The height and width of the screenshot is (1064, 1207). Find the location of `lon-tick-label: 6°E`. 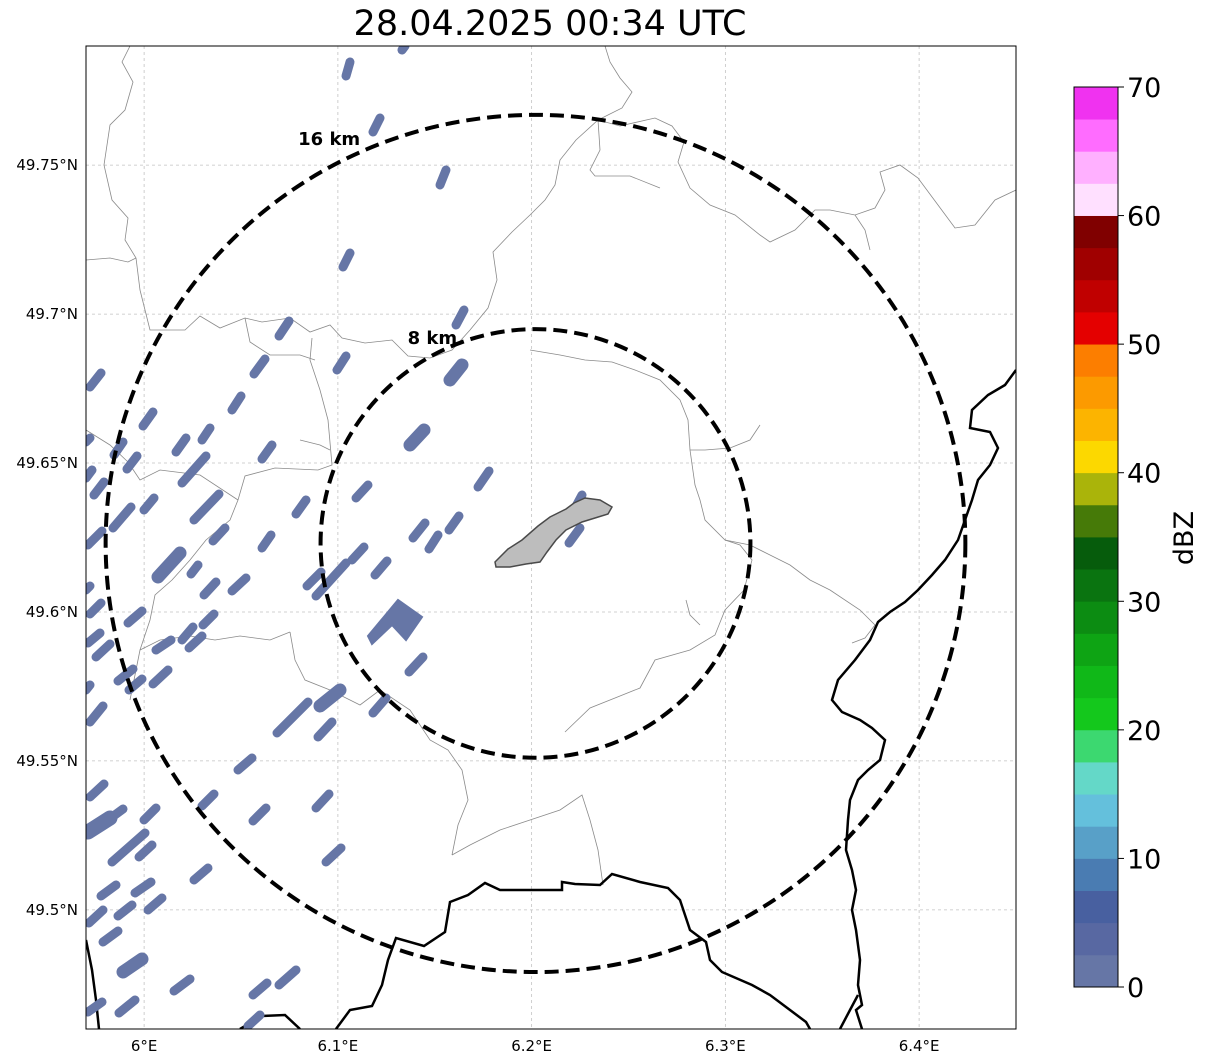

lon-tick-label: 6°E is located at coordinates (144, 1046).